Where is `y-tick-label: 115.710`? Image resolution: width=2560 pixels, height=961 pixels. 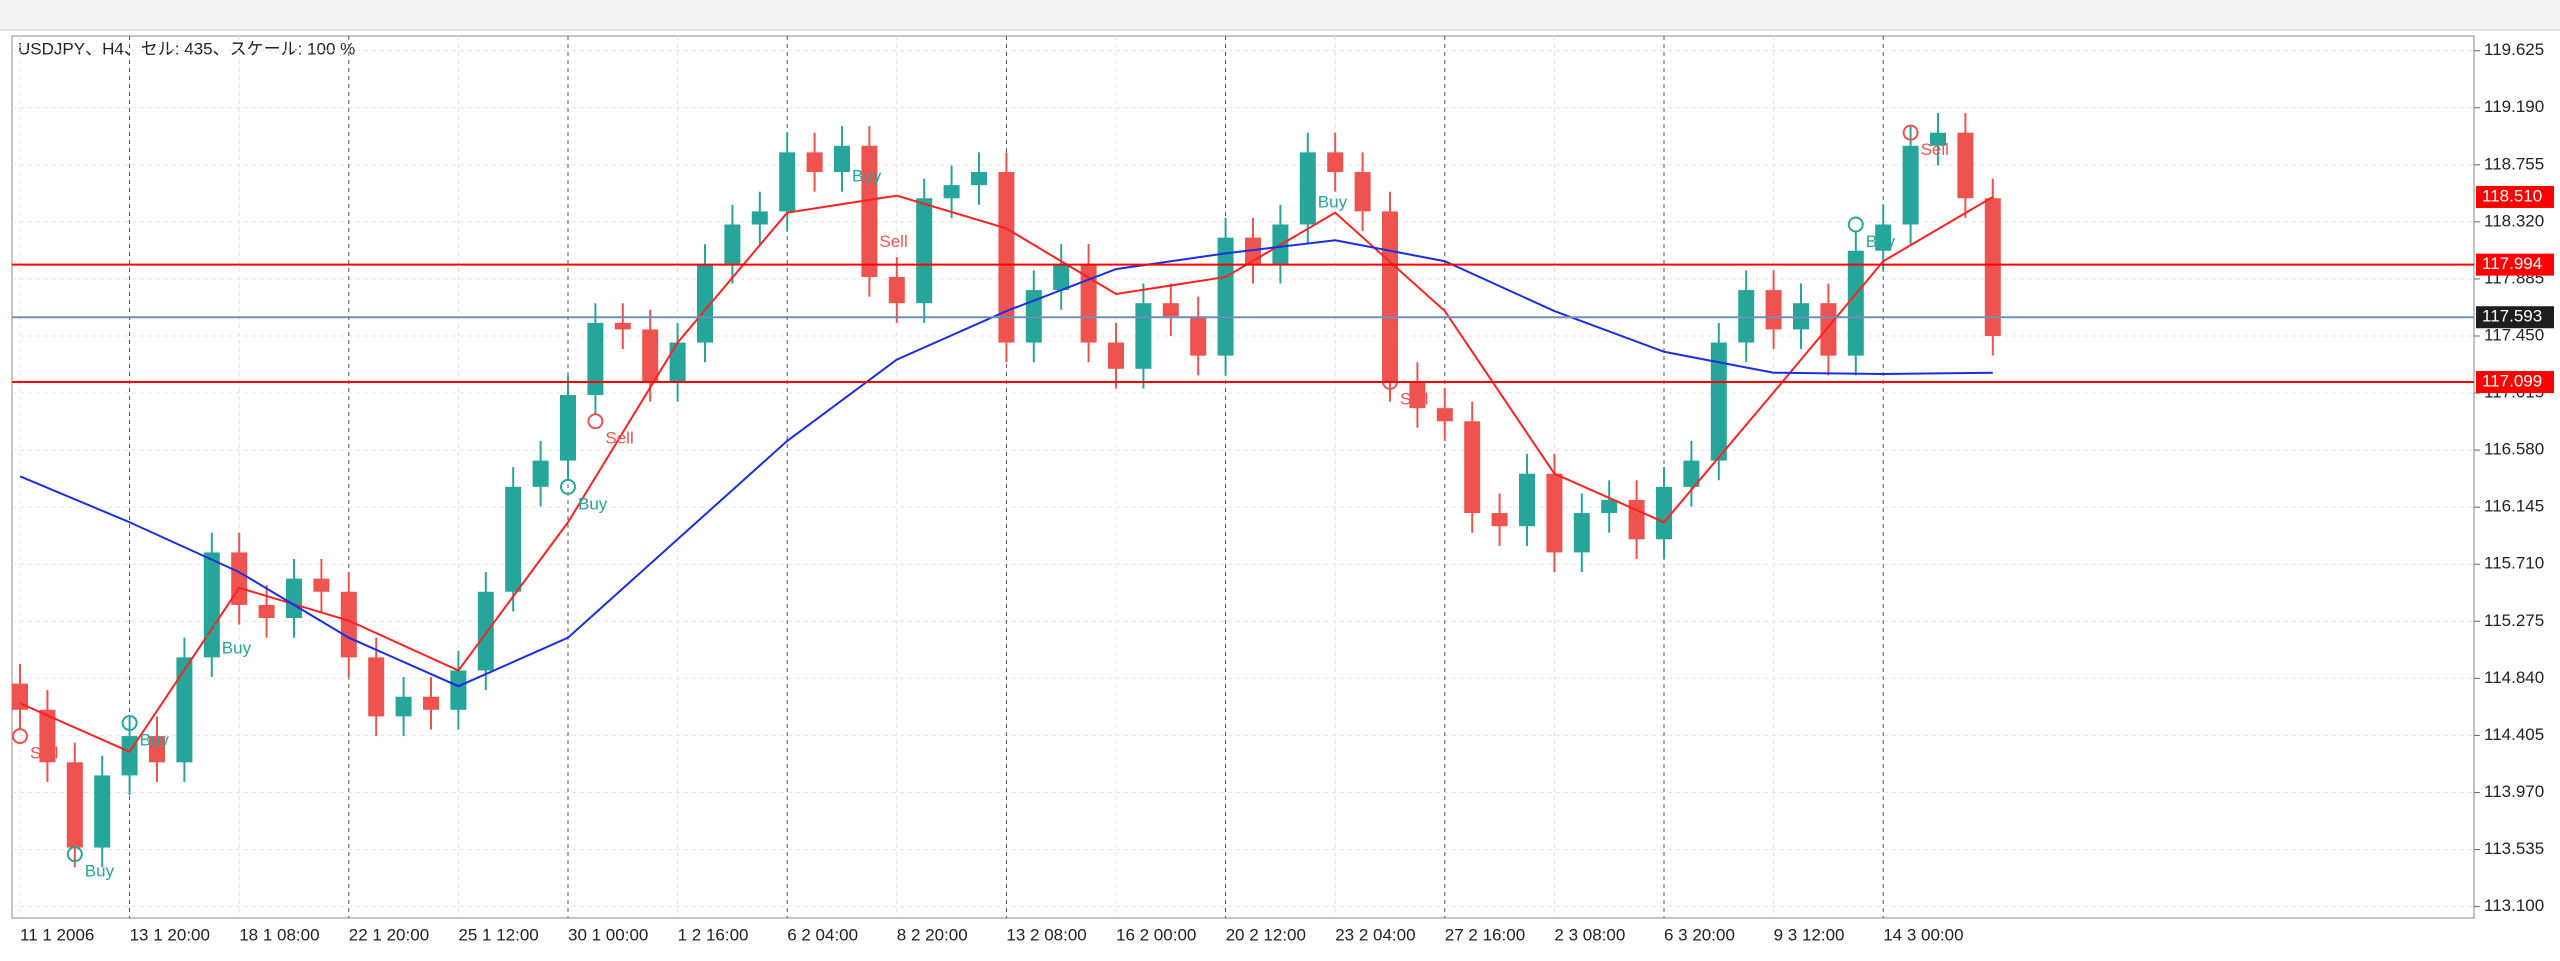 y-tick-label: 115.710 is located at coordinates (2514, 563).